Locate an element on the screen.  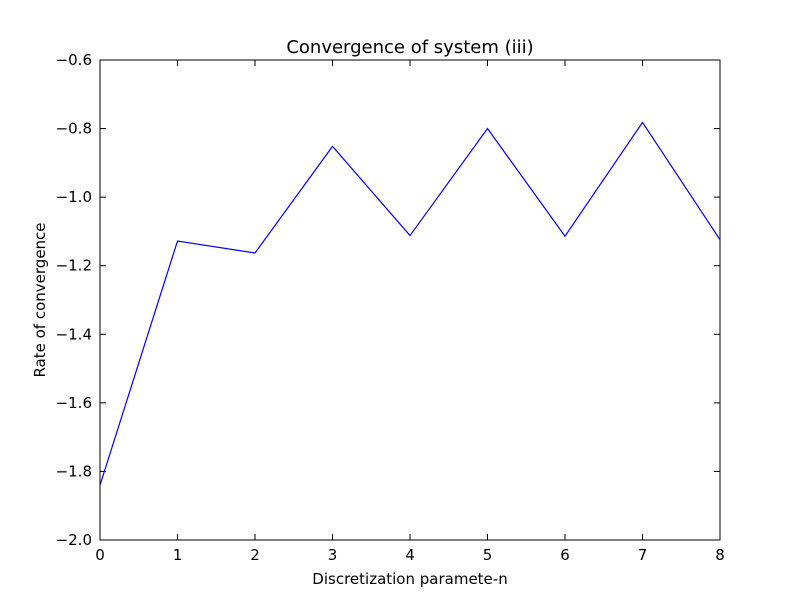
x-tick-label: 4 is located at coordinates (410, 555).